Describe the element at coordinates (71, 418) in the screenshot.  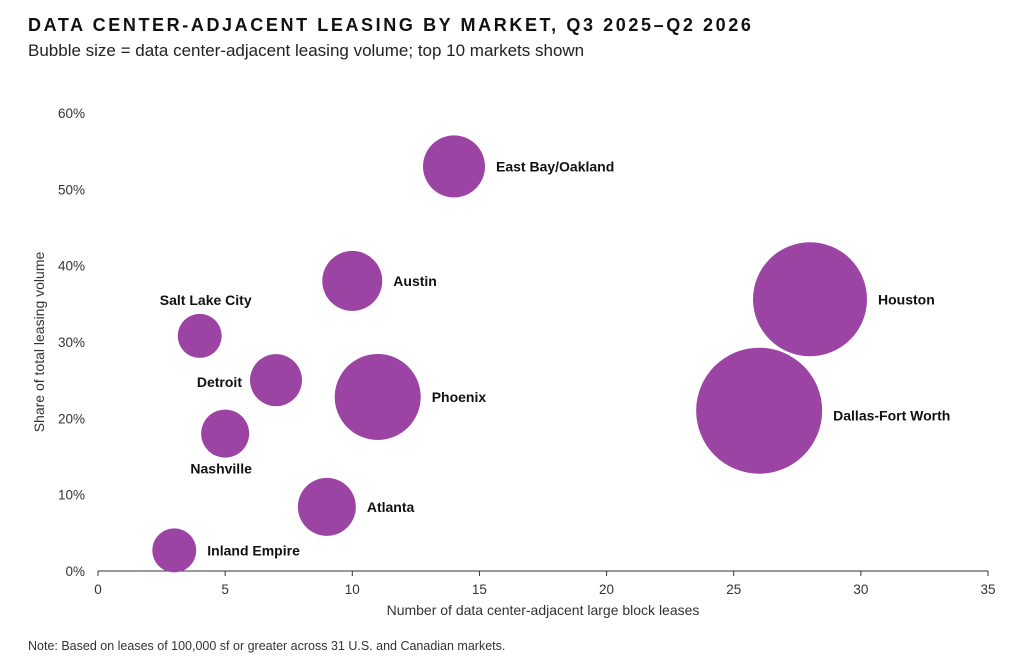
I see `y-tick-label: 20%` at that location.